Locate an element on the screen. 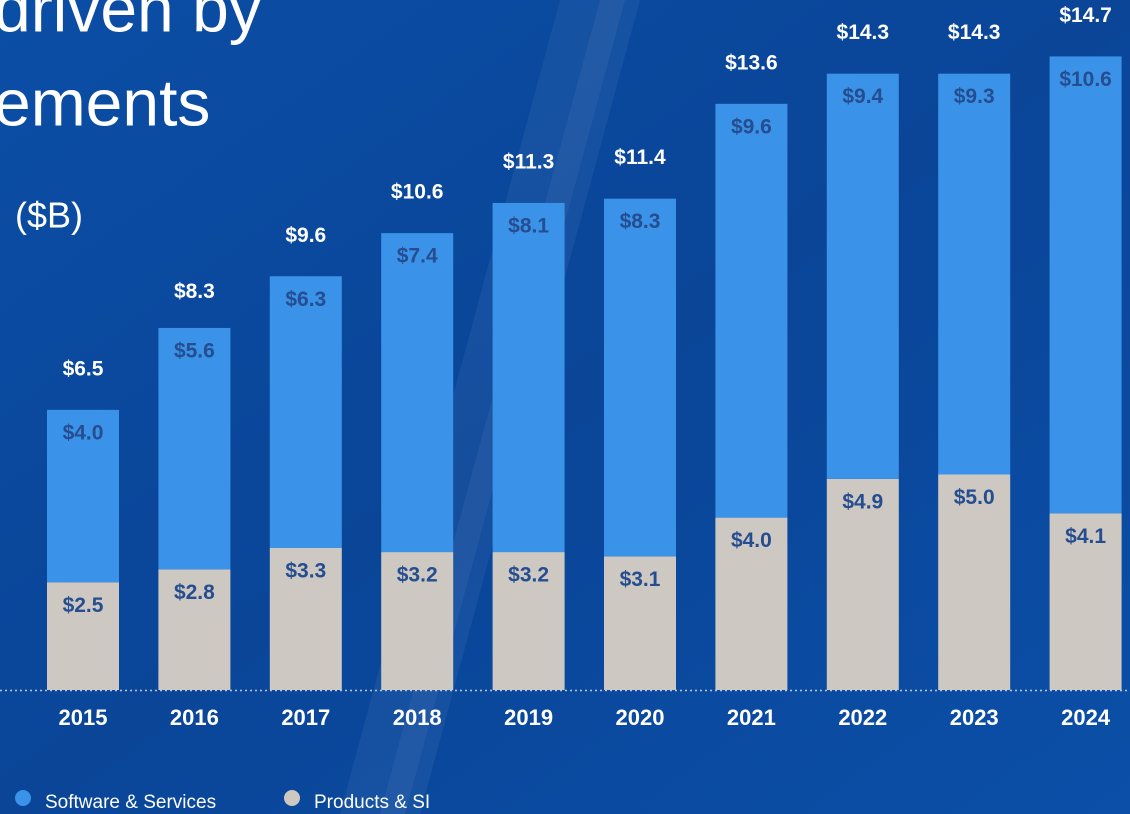 This screenshot has height=814, width=1130. segment-label: $5.0 is located at coordinates (974, 497).